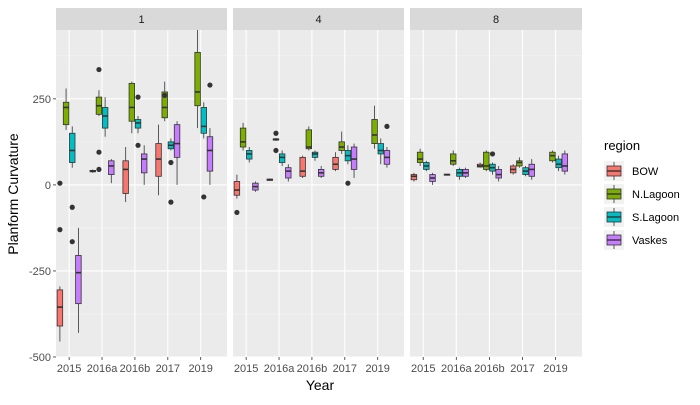 The height and width of the screenshot is (405, 700). I want to click on box-n-lagoon-2017, so click(519, 162).